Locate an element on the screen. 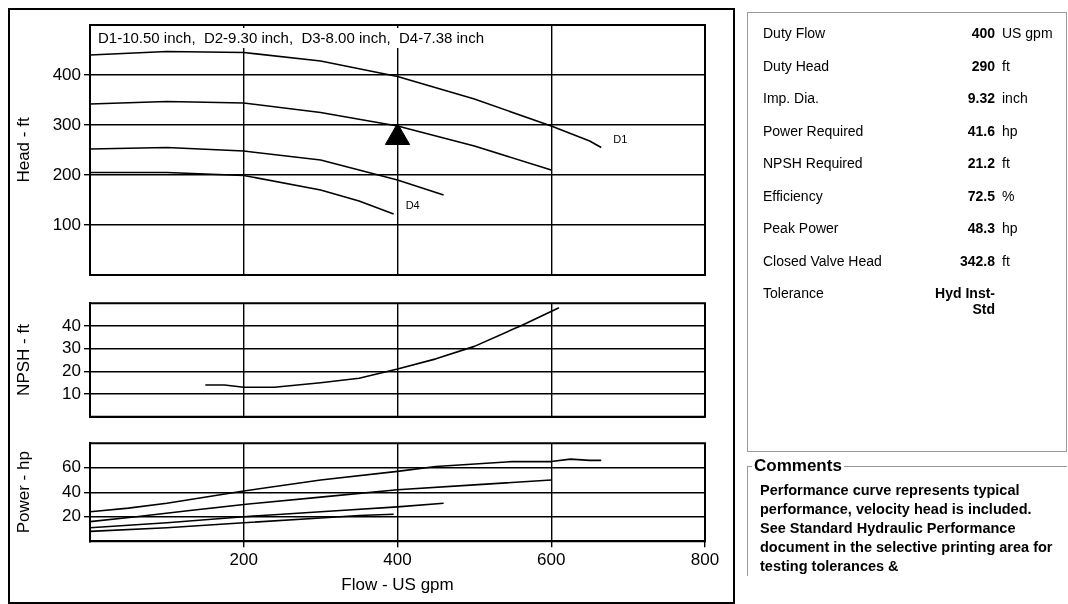  y-axis-title: Power - hp is located at coordinates (23, 492).